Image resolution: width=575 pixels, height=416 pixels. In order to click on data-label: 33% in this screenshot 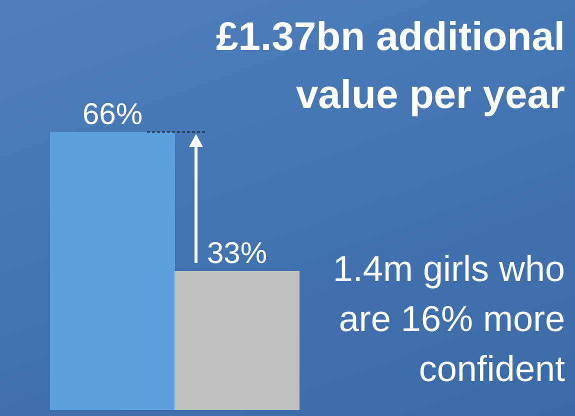, I will do `click(237, 253)`.